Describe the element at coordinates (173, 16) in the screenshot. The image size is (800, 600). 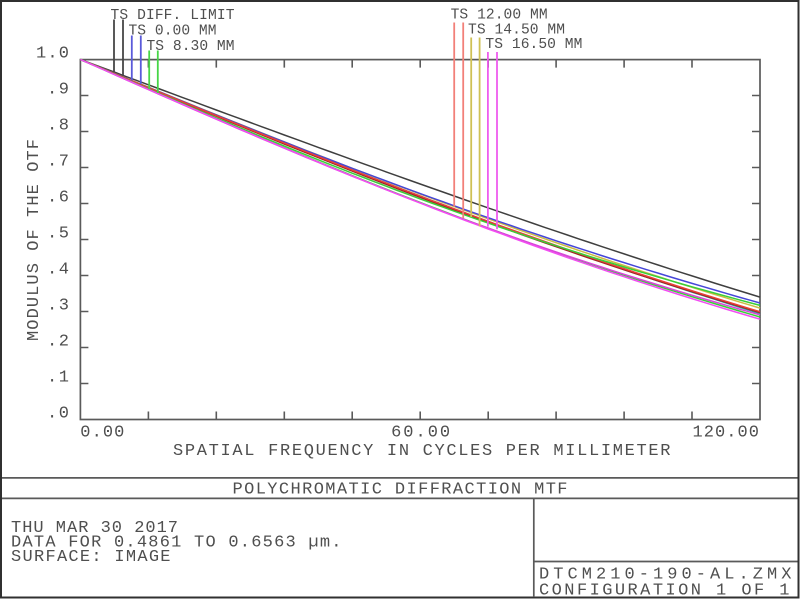
I see `svg-text: TS DIFF. LIMIT` at that location.